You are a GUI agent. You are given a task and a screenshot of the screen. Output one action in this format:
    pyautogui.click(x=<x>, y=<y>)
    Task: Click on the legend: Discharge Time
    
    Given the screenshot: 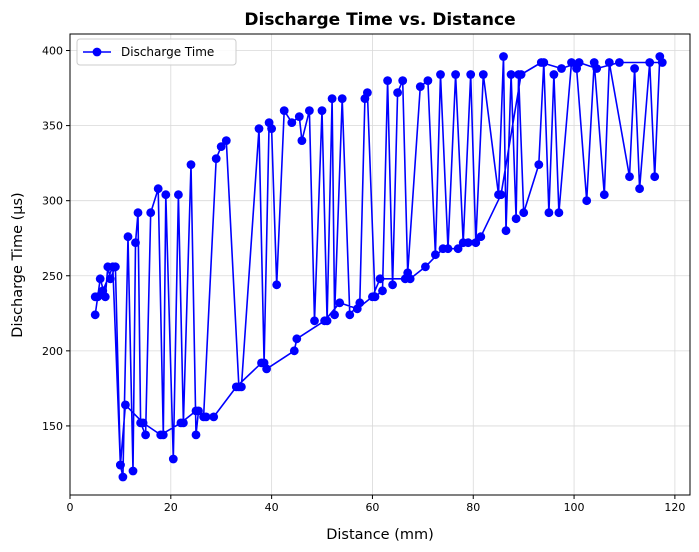 What is the action you would take?
    pyautogui.click(x=156, y=52)
    